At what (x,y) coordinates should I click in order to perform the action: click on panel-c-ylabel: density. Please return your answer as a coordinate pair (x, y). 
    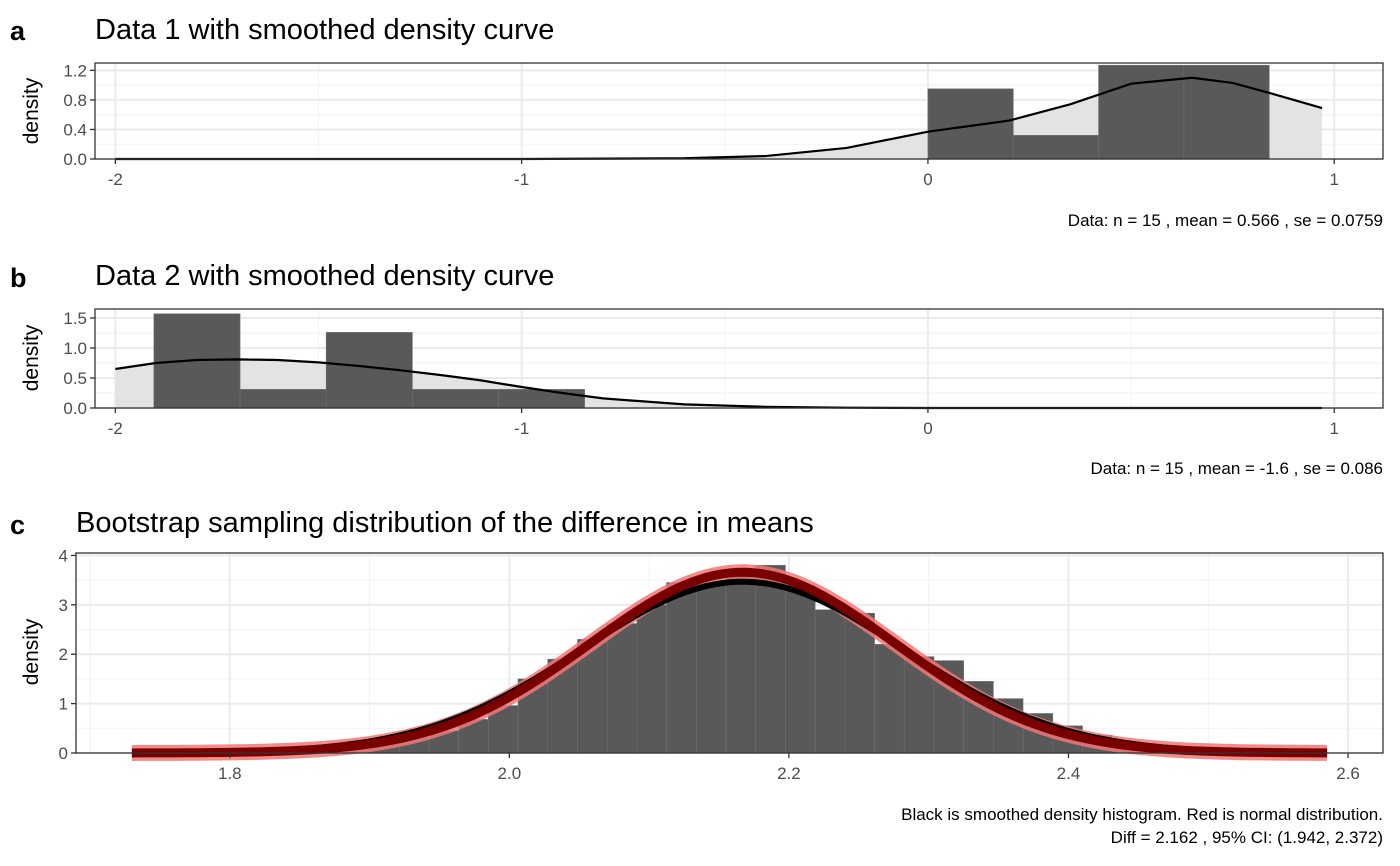
    Looking at the image, I should click on (31, 651).